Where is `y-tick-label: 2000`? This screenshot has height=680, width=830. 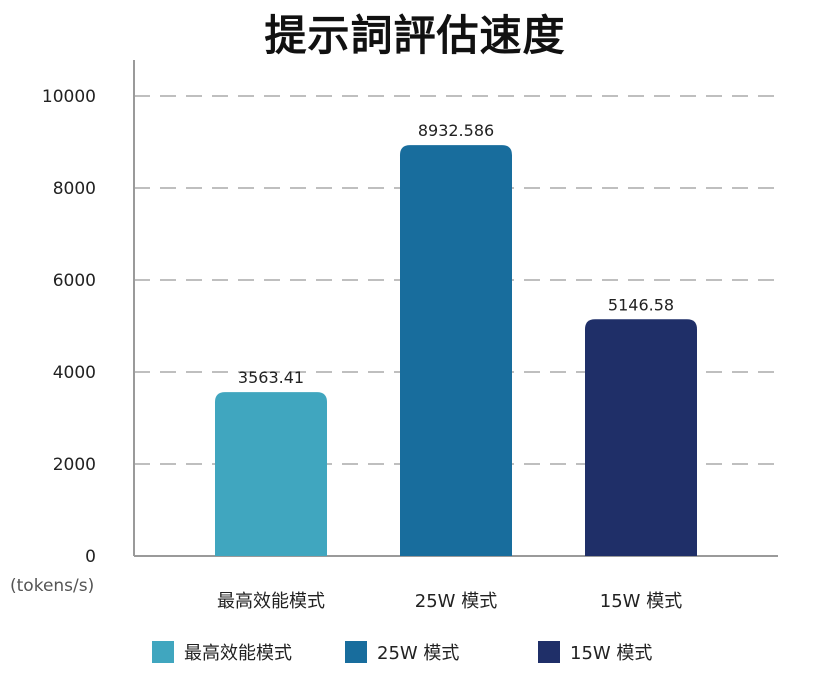
y-tick-label: 2000 is located at coordinates (74, 465).